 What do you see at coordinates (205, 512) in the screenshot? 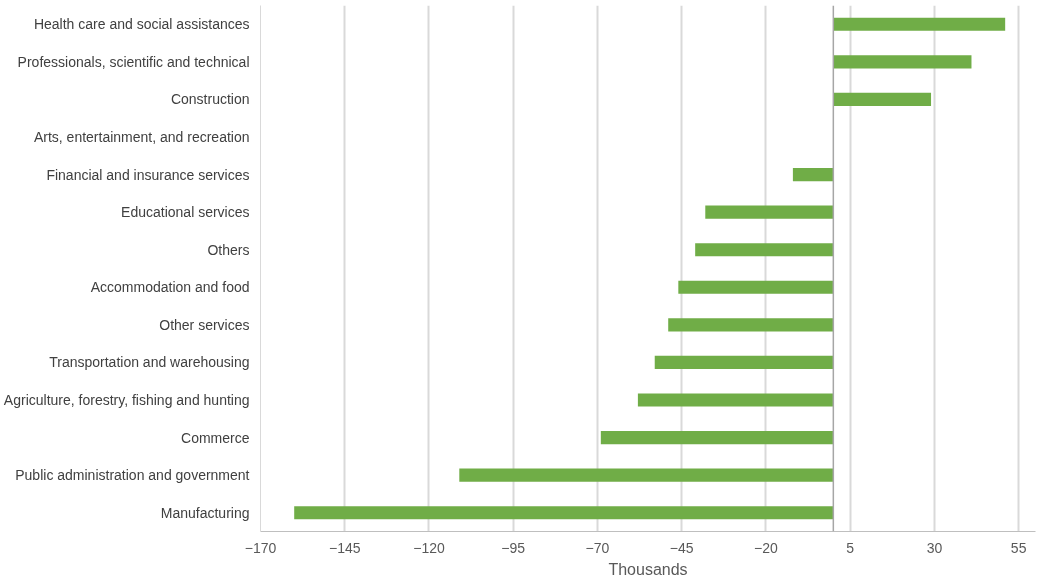
I see `y-tick-label: Manufacturing` at bounding box center [205, 512].